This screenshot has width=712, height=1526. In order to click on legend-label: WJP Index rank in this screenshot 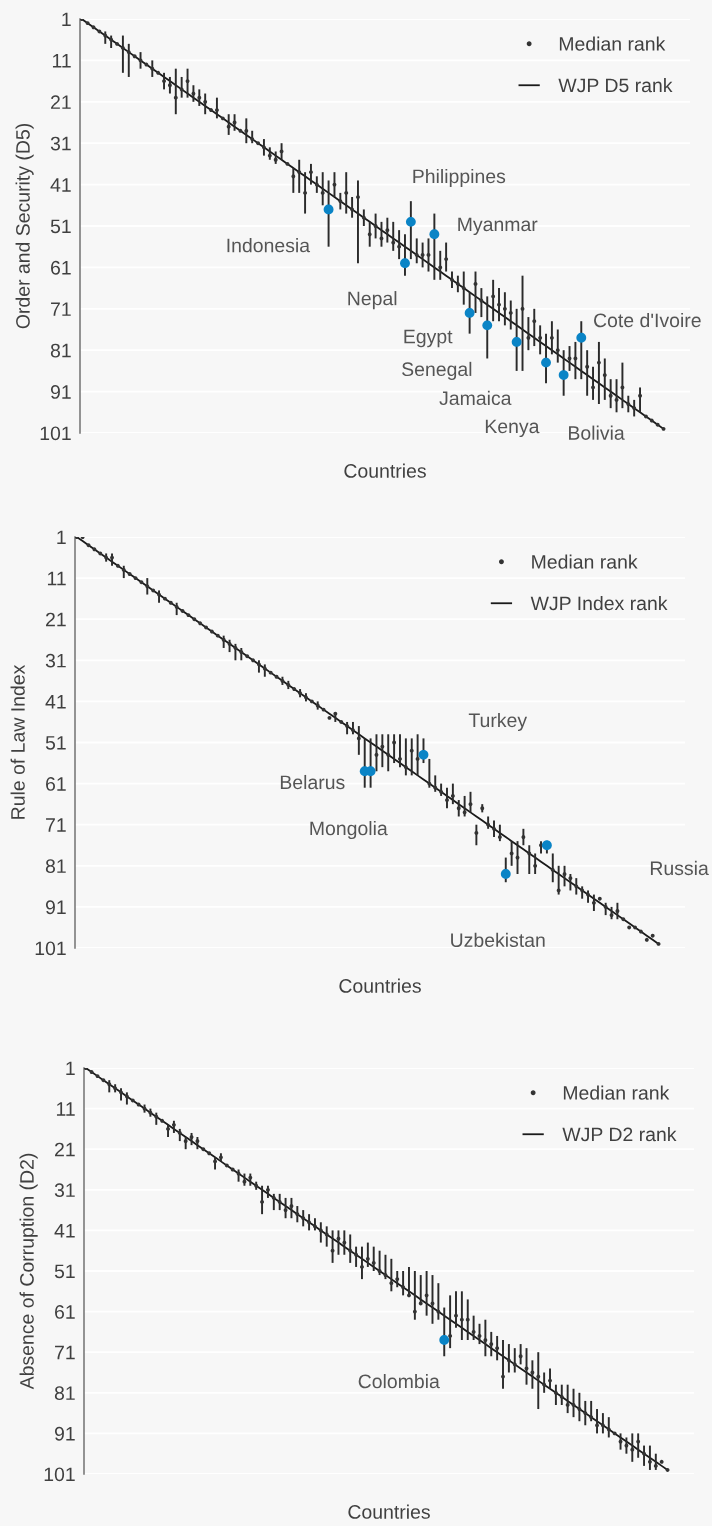, I will do `click(599, 603)`.